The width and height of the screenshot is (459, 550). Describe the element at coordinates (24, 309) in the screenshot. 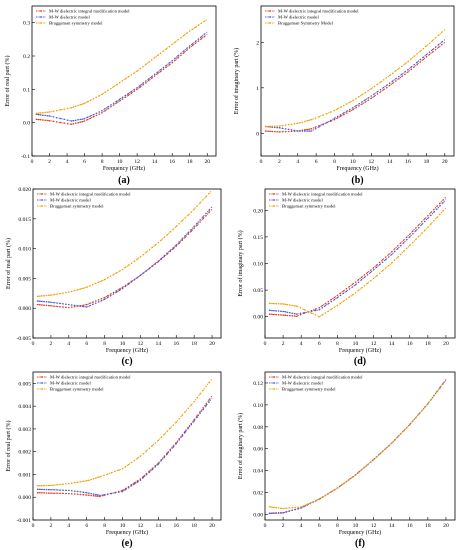

I see `y-tick-label: 0.000` at that location.